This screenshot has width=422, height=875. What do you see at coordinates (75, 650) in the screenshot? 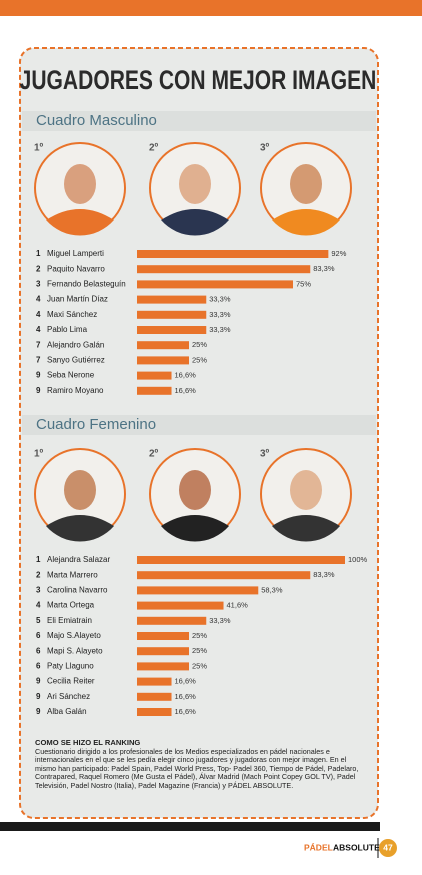
I see `player-name: Mapi S. Alayeto` at bounding box center [75, 650].